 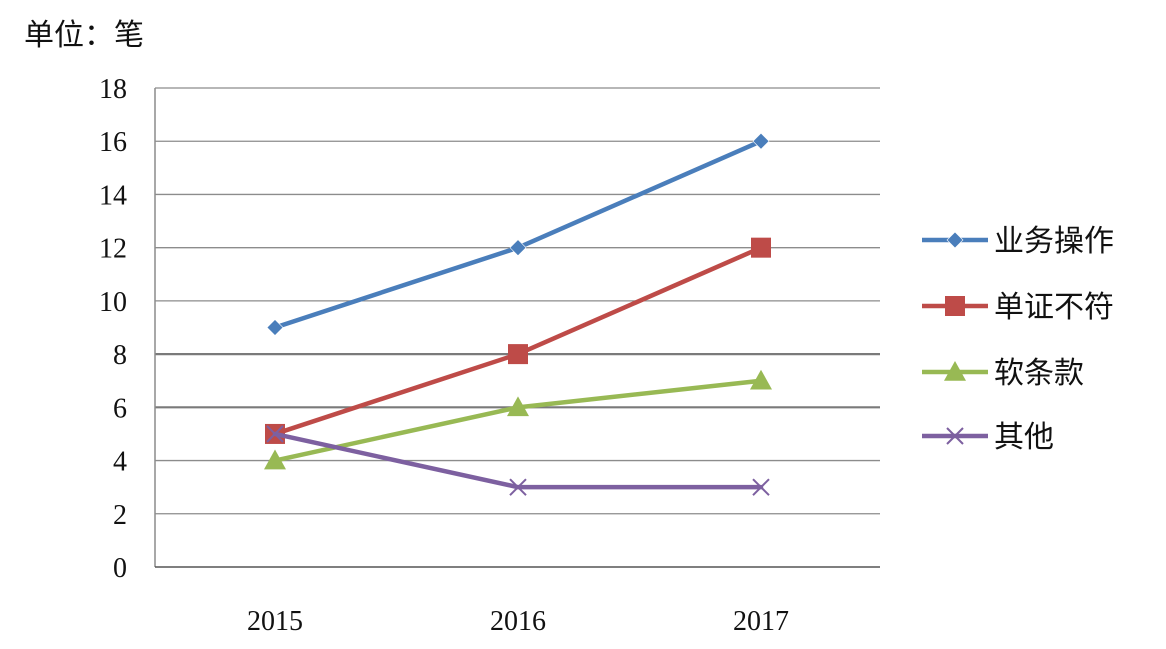 I want to click on legend-item: 软条款, so click(x=1003, y=373).